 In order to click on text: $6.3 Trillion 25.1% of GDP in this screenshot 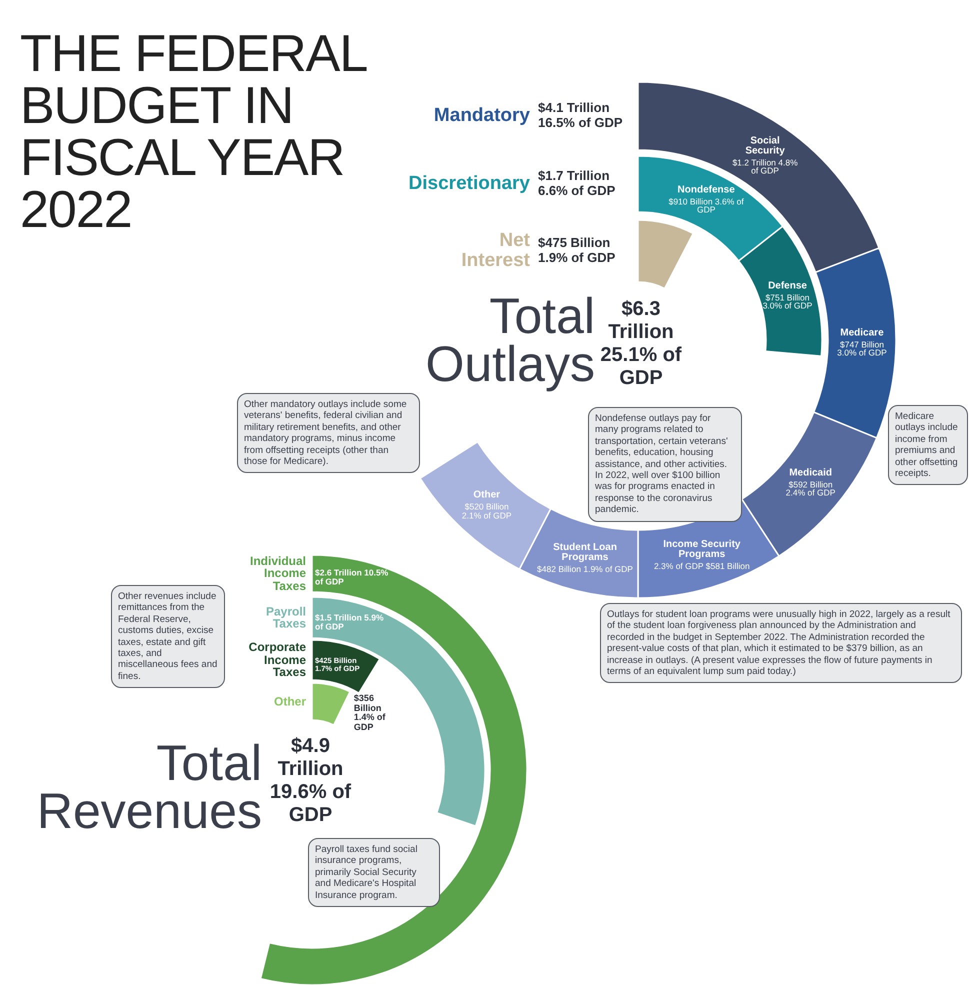, I will do `click(641, 344)`.